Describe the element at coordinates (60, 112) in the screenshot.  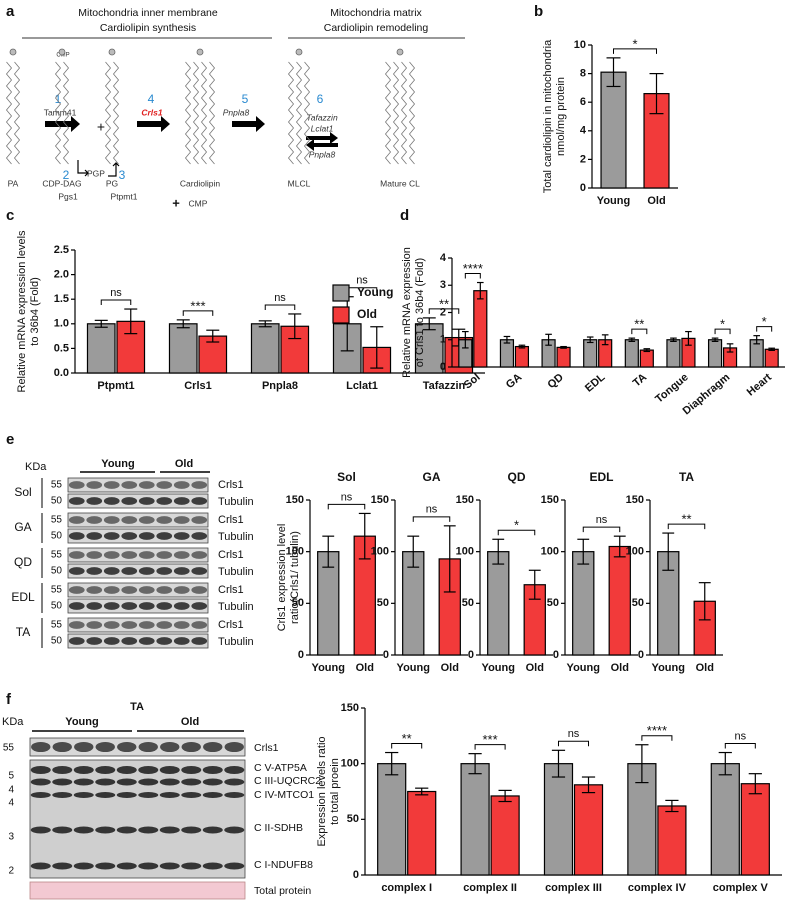
I see `enzyme: Tamm41` at that location.